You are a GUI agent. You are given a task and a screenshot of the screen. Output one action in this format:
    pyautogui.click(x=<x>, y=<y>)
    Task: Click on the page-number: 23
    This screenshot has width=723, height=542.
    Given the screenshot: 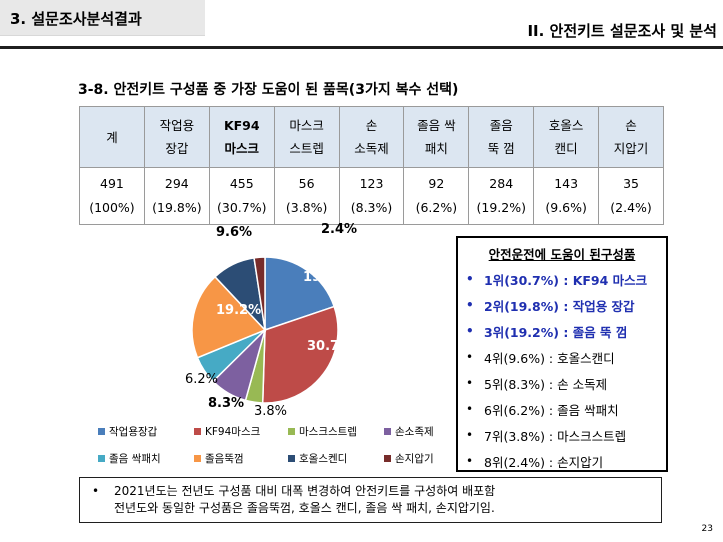 What is the action you would take?
    pyautogui.click(x=707, y=529)
    